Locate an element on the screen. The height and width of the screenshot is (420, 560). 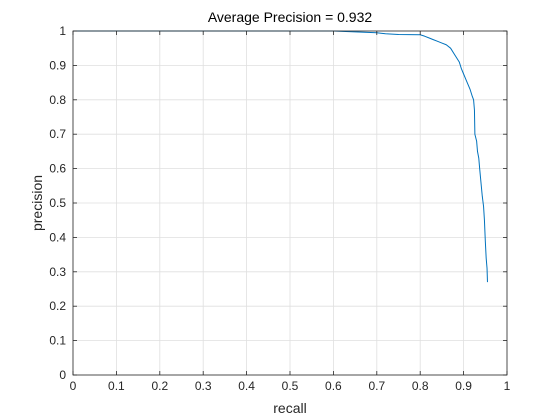
x-tick-label: 0.3 is located at coordinates (203, 386).